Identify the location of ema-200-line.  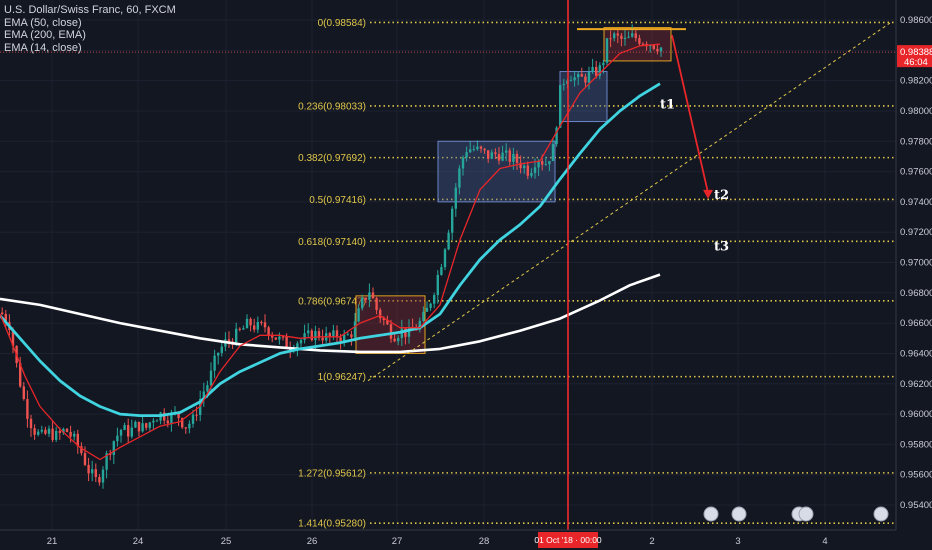
(330, 313).